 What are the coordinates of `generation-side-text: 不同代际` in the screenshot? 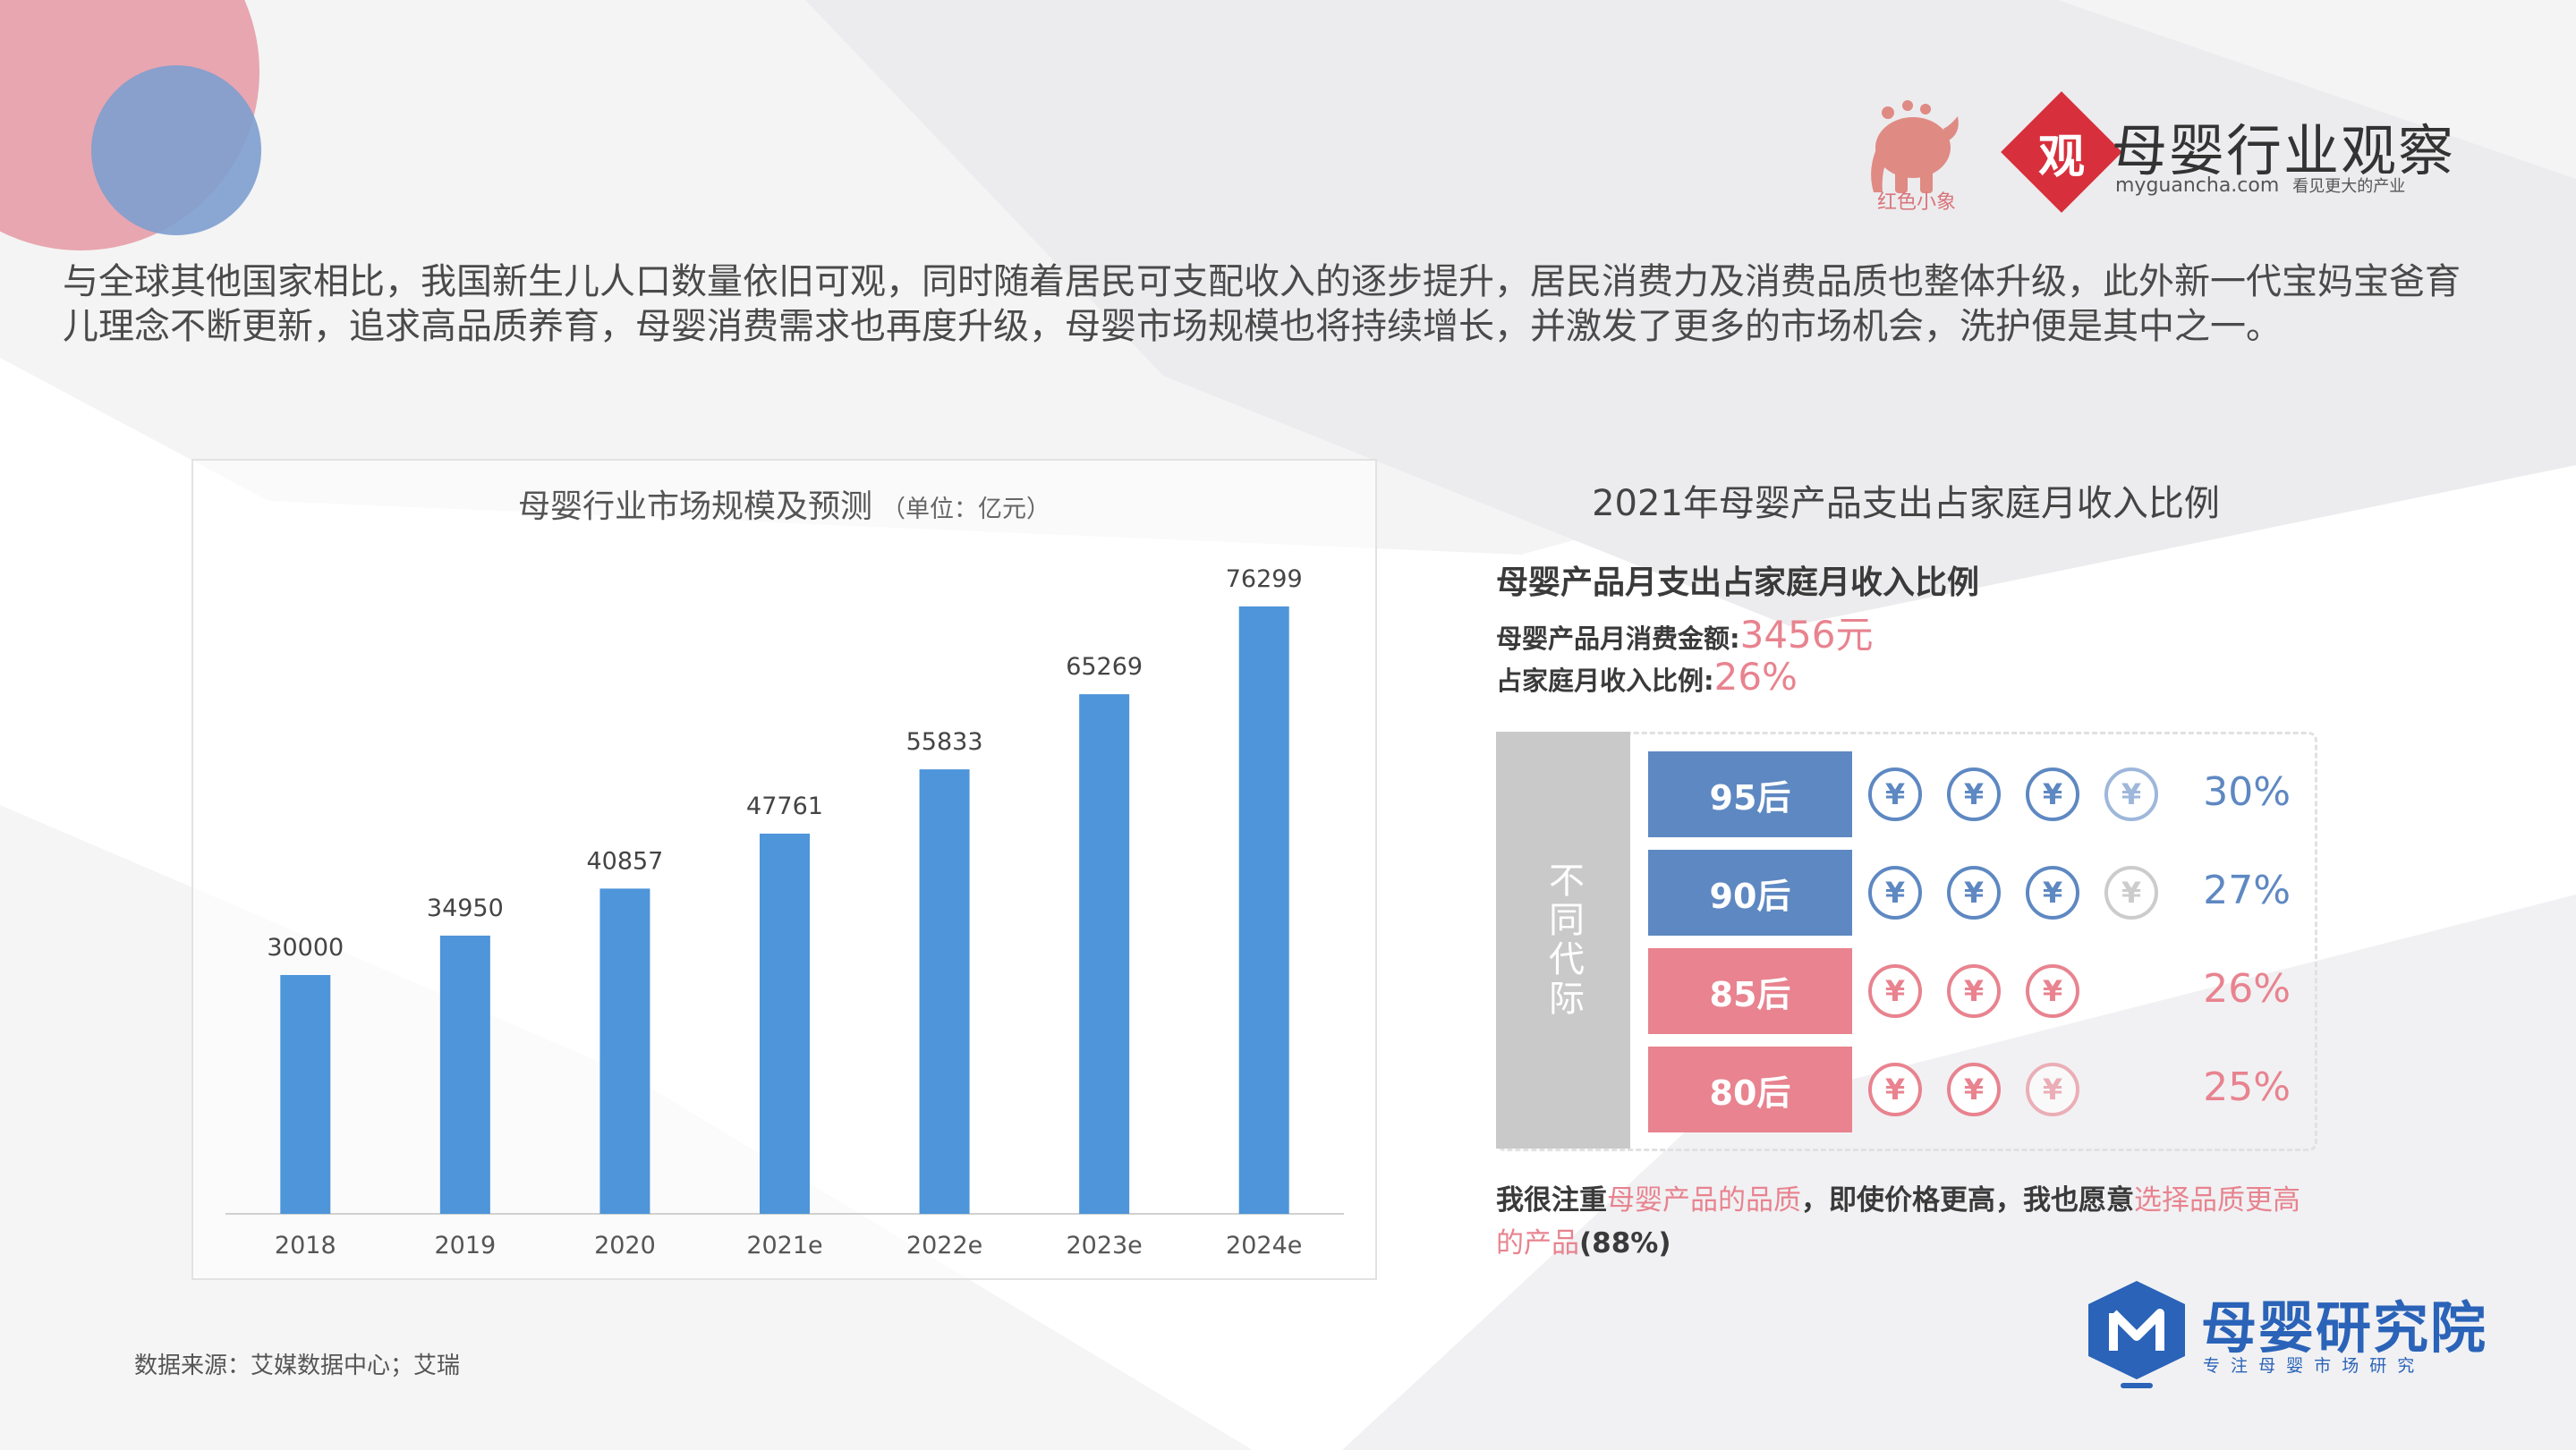 It's located at (1563, 940).